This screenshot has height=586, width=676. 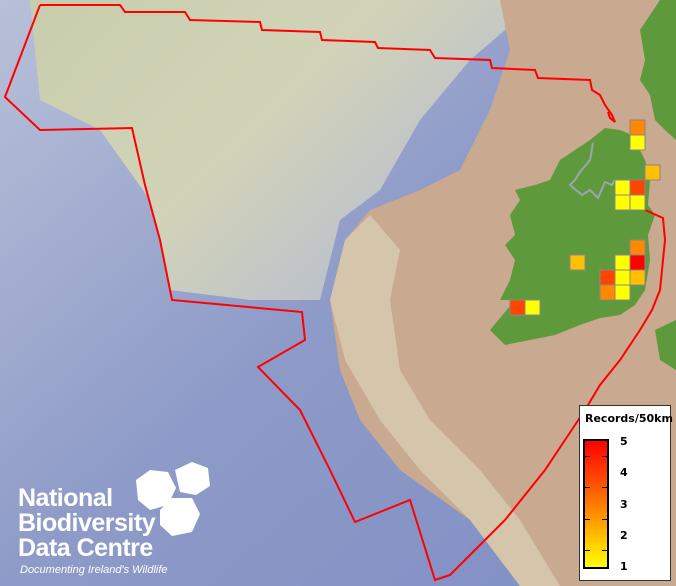 I want to click on legend-label-1: 1, so click(x=624, y=566).